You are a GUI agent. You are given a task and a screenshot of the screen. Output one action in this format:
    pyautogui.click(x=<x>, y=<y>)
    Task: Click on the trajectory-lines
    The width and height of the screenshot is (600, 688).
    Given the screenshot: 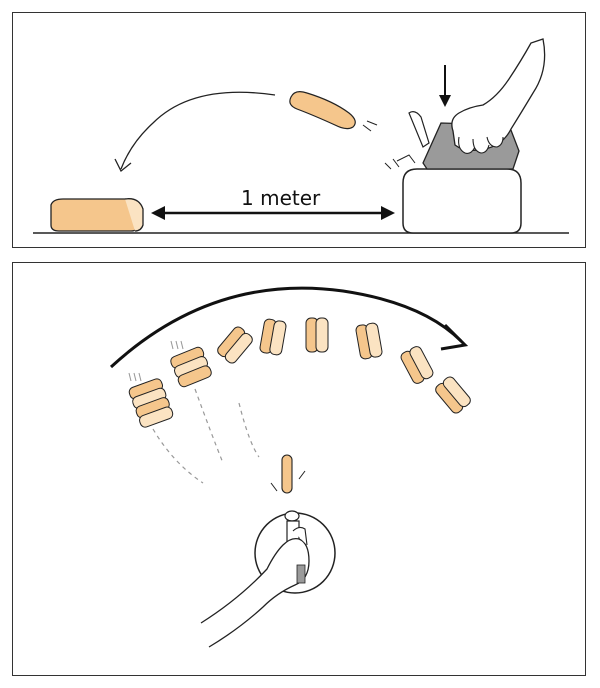 What is the action you would take?
    pyautogui.click(x=206, y=436)
    